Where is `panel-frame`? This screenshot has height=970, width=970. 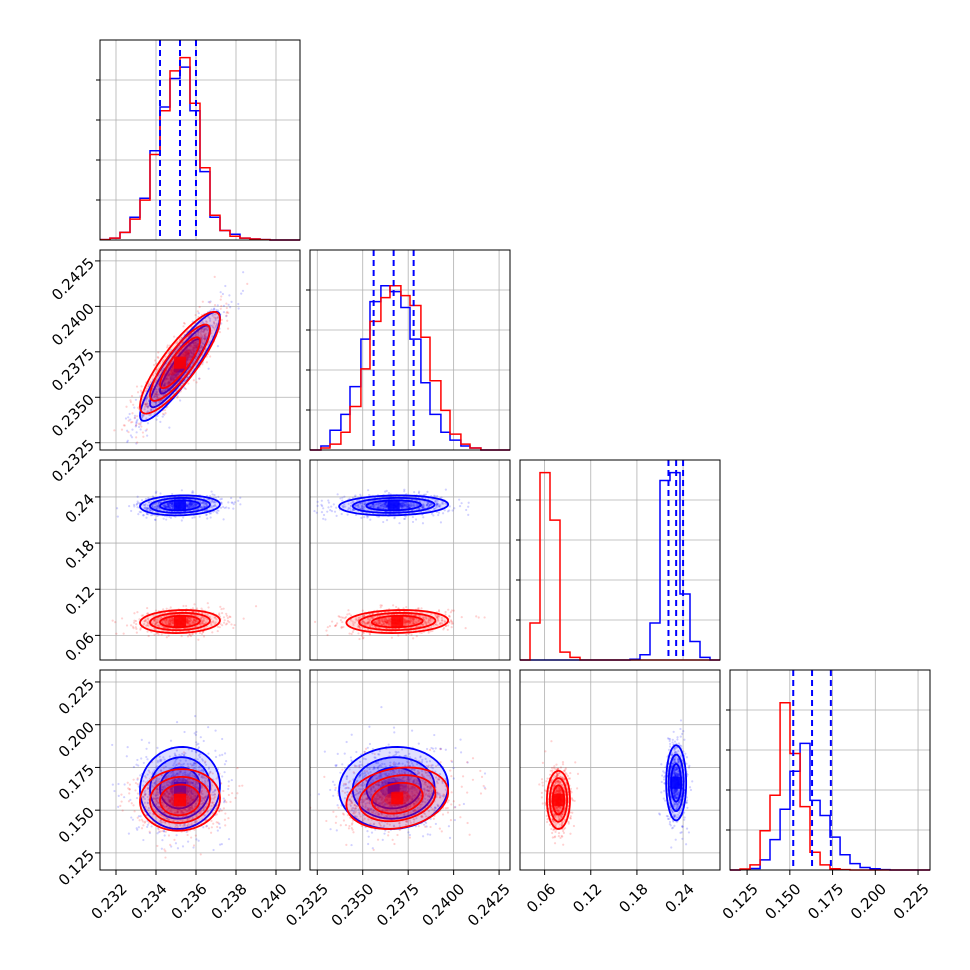
panel-frame is located at coordinates (200, 560).